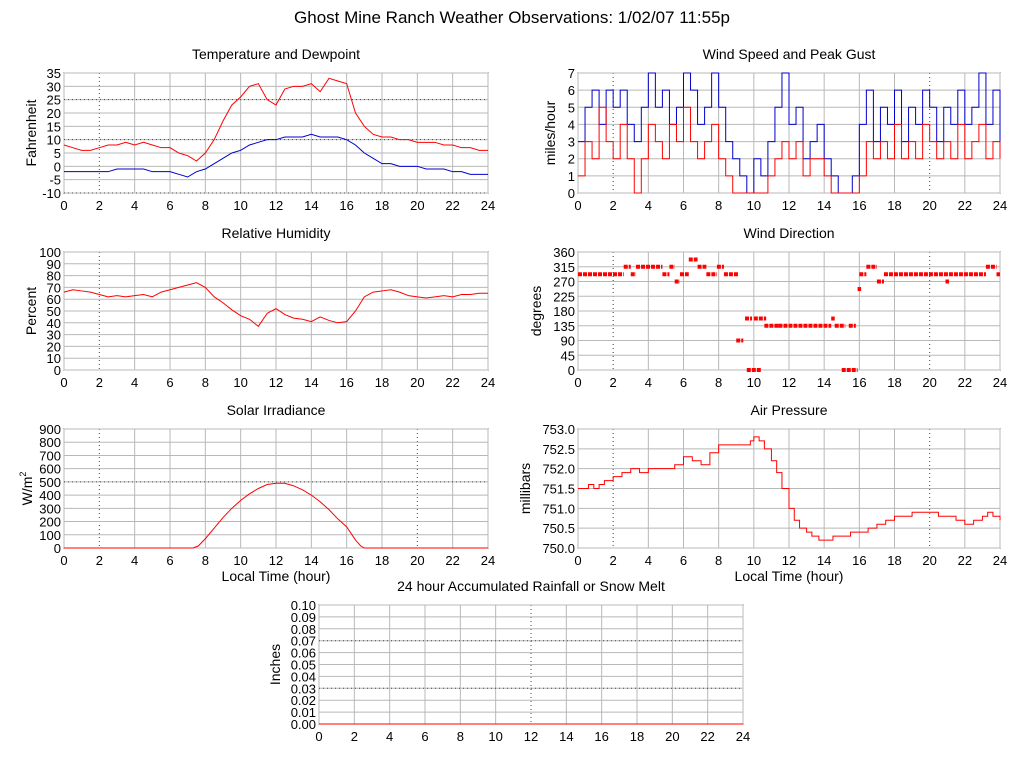  Describe the element at coordinates (55, 180) in the screenshot. I see `y-tick-label: -5` at that location.